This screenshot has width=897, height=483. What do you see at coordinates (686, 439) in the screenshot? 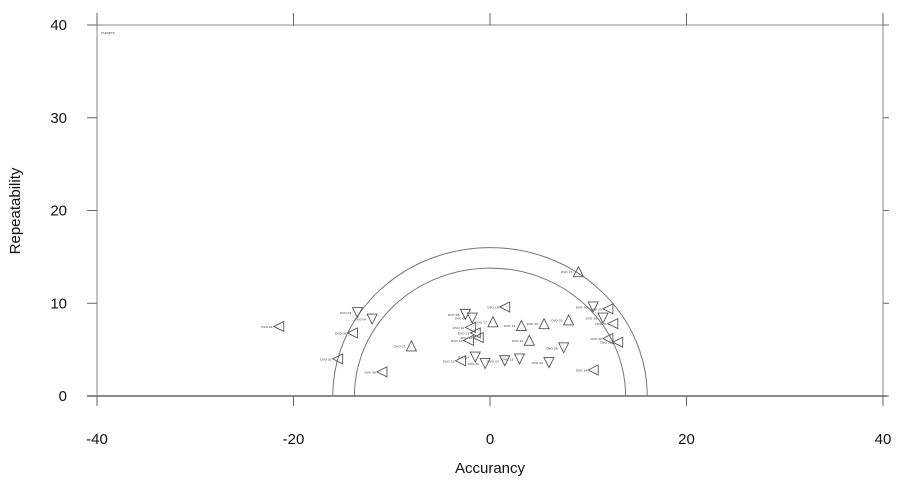
I see `x-tick-label: 20` at bounding box center [686, 439].